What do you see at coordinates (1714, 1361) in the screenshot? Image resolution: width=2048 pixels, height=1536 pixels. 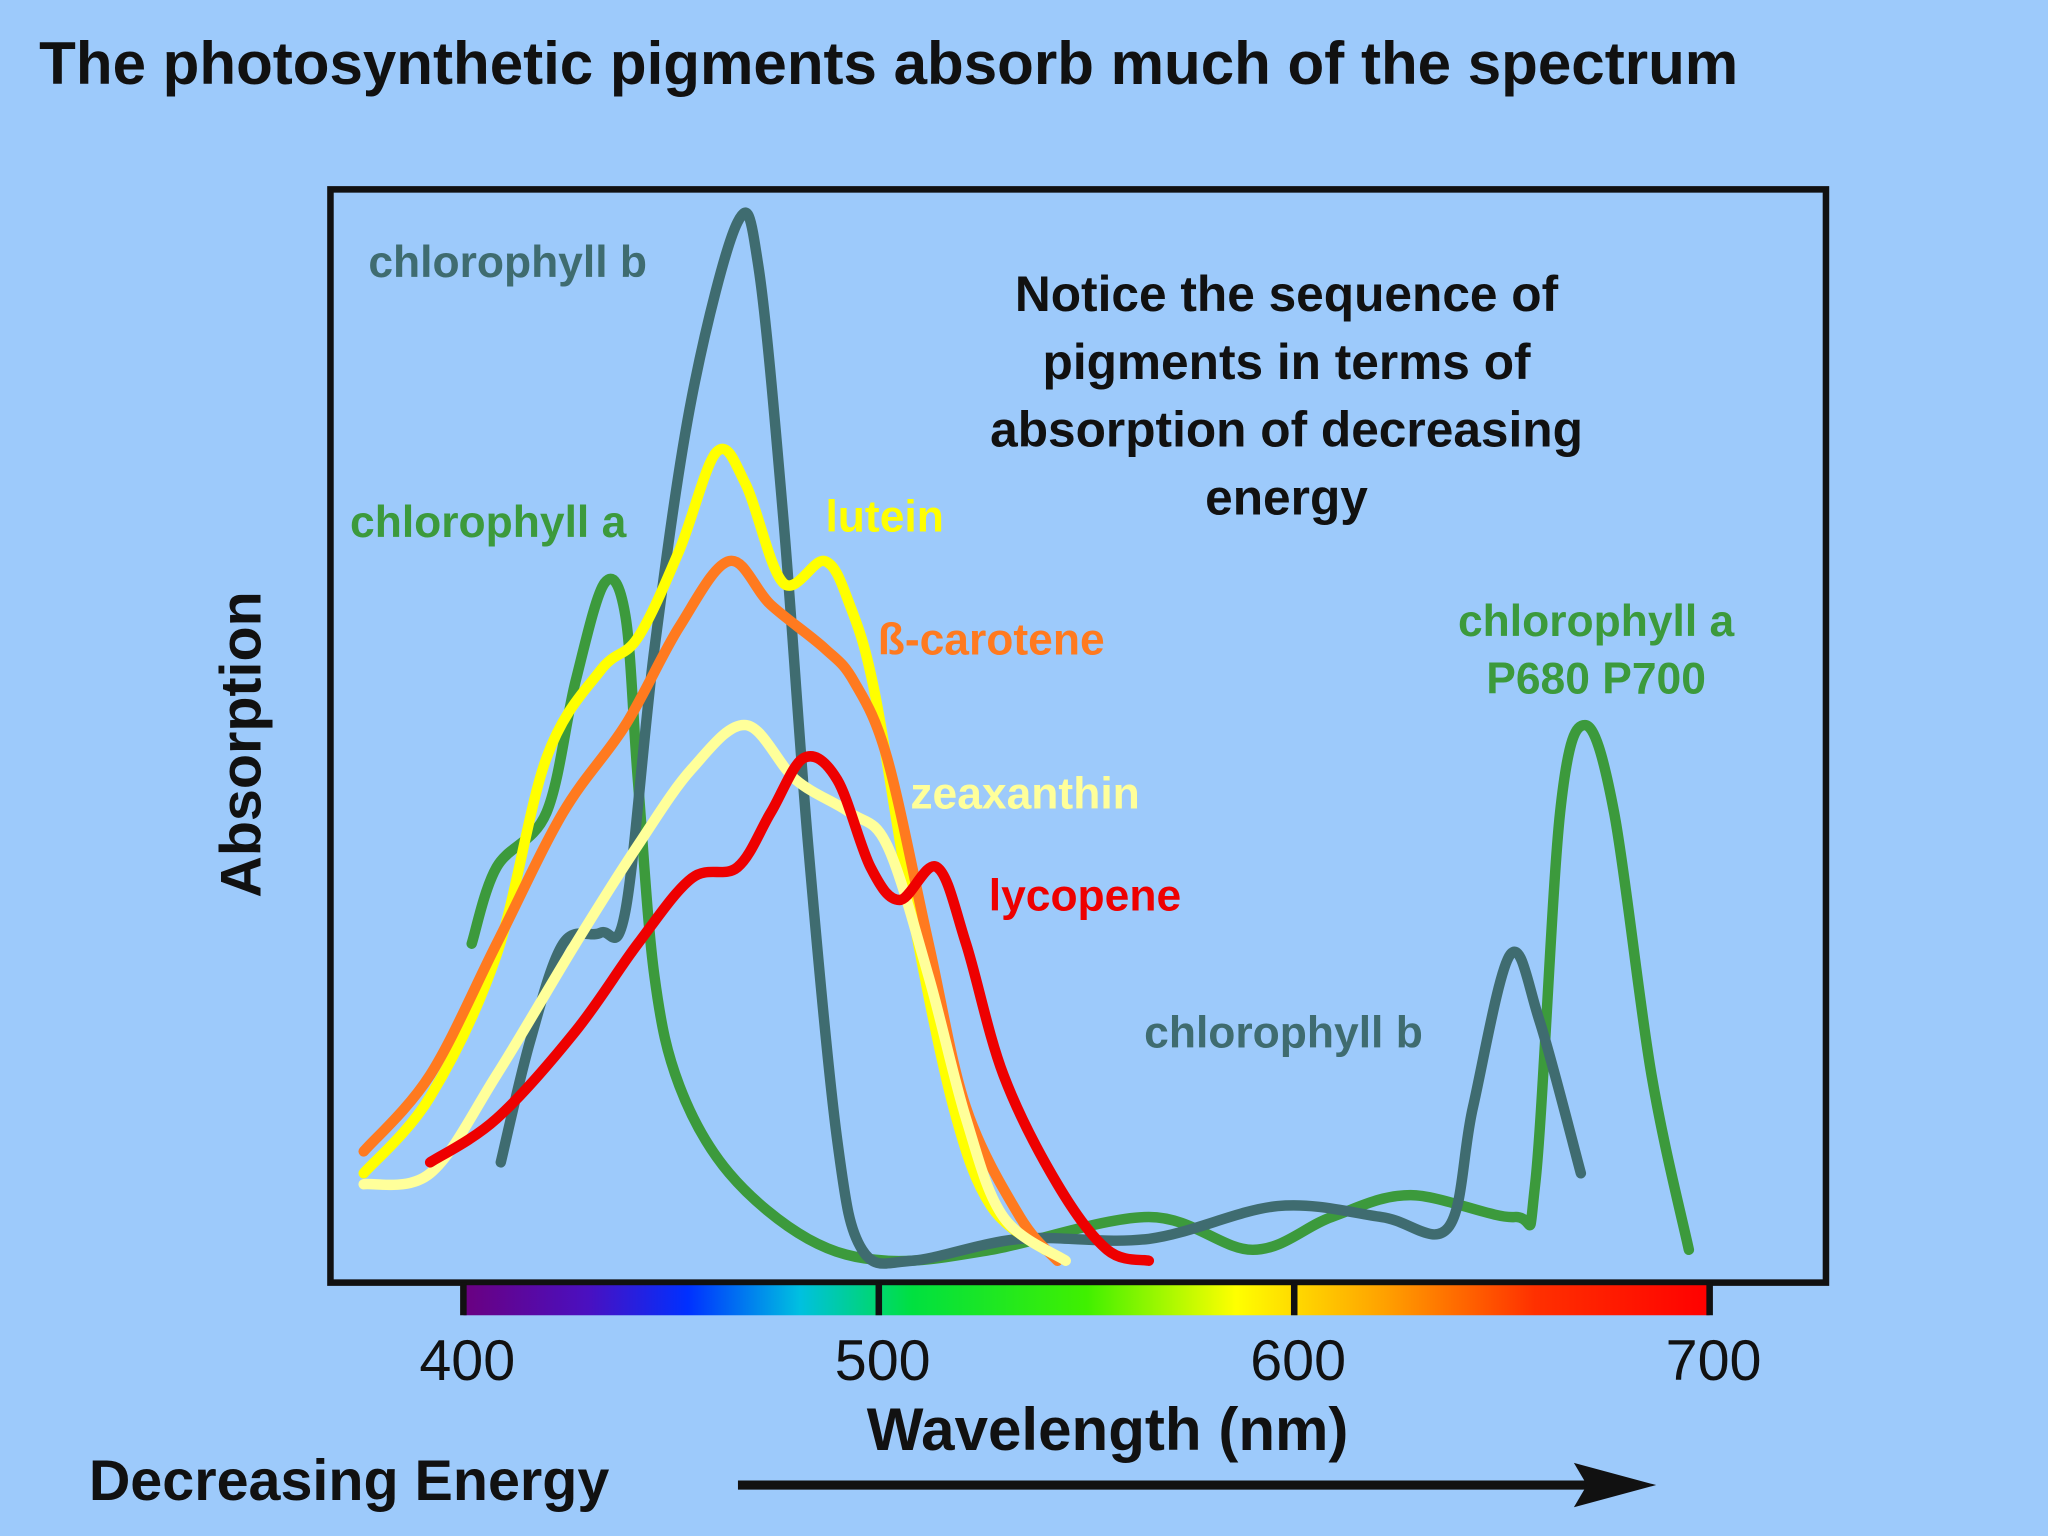 I see `x-tick-label: 700` at bounding box center [1714, 1361].